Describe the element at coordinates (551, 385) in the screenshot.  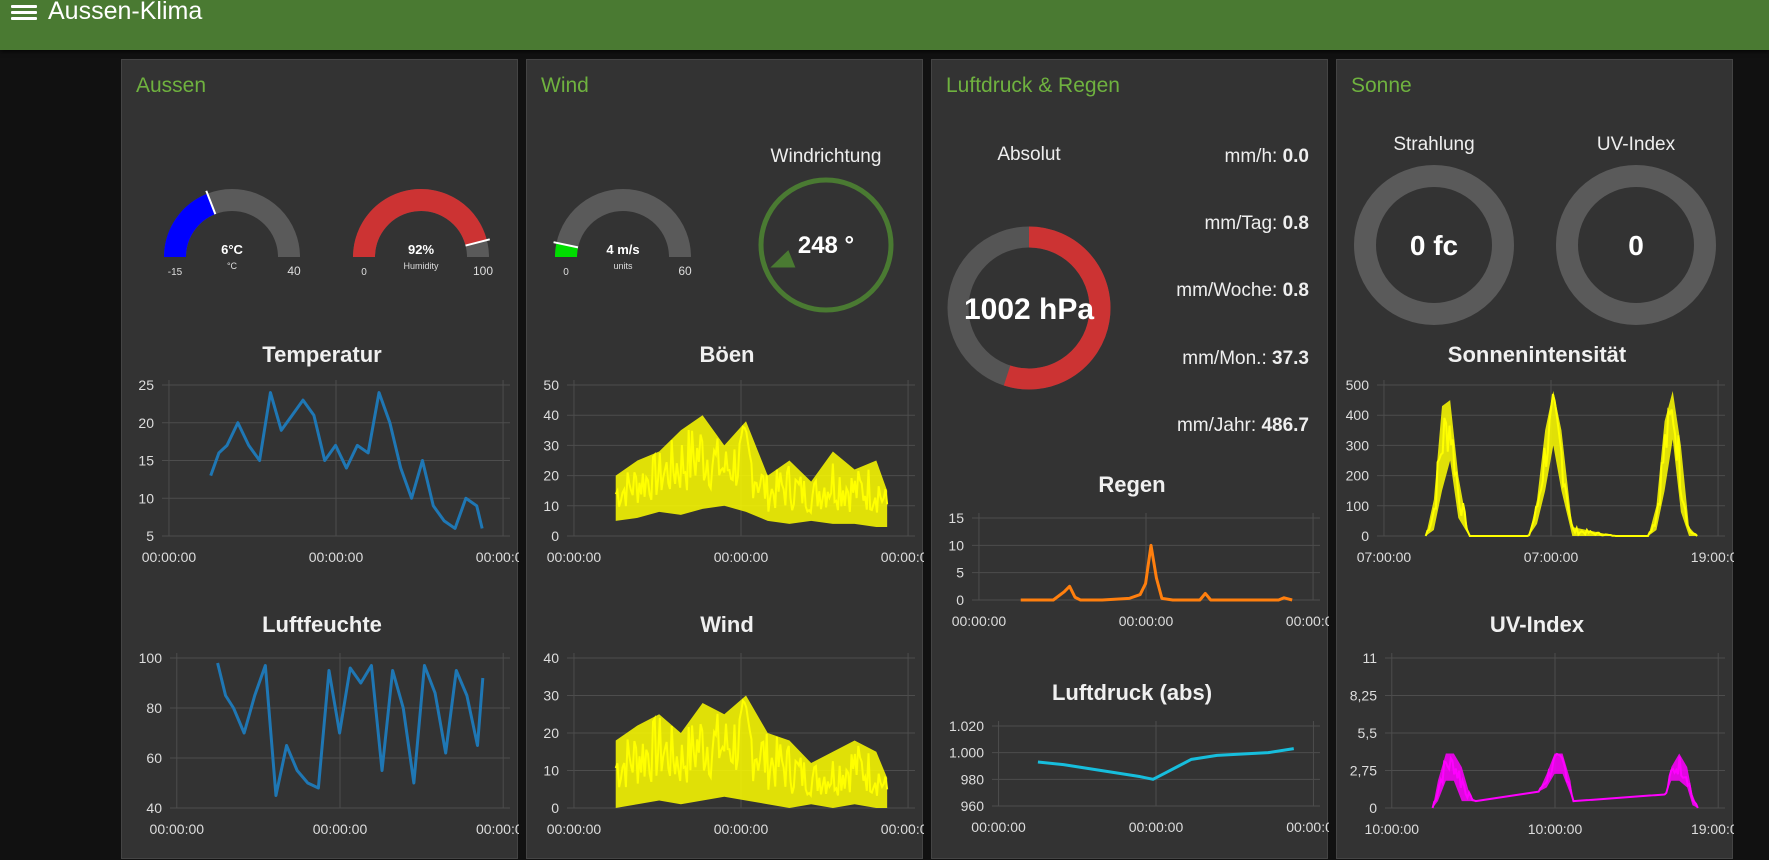
I see `y-tick-label: 50` at that location.